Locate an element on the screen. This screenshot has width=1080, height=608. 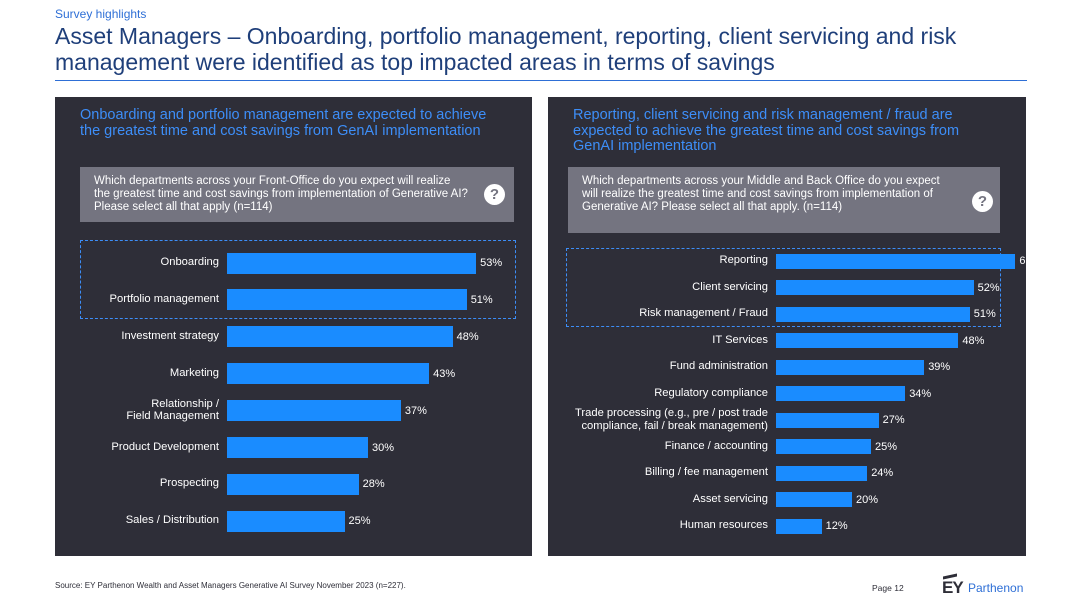
bar-finance-accounting is located at coordinates (823, 446).